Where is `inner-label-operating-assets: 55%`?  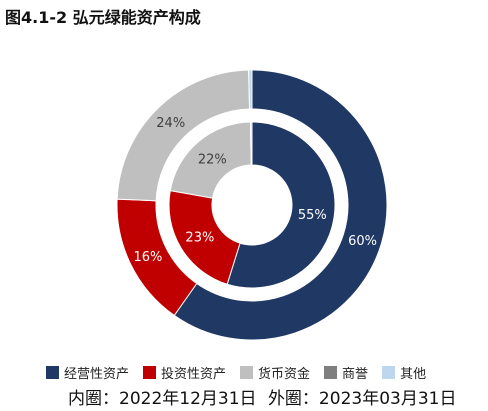
inner-label-operating-assets: 55% is located at coordinates (312, 215).